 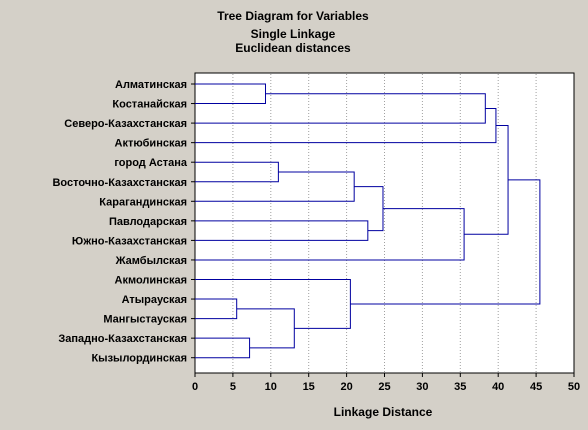 I want to click on x-tick-label: 10, so click(x=271, y=387).